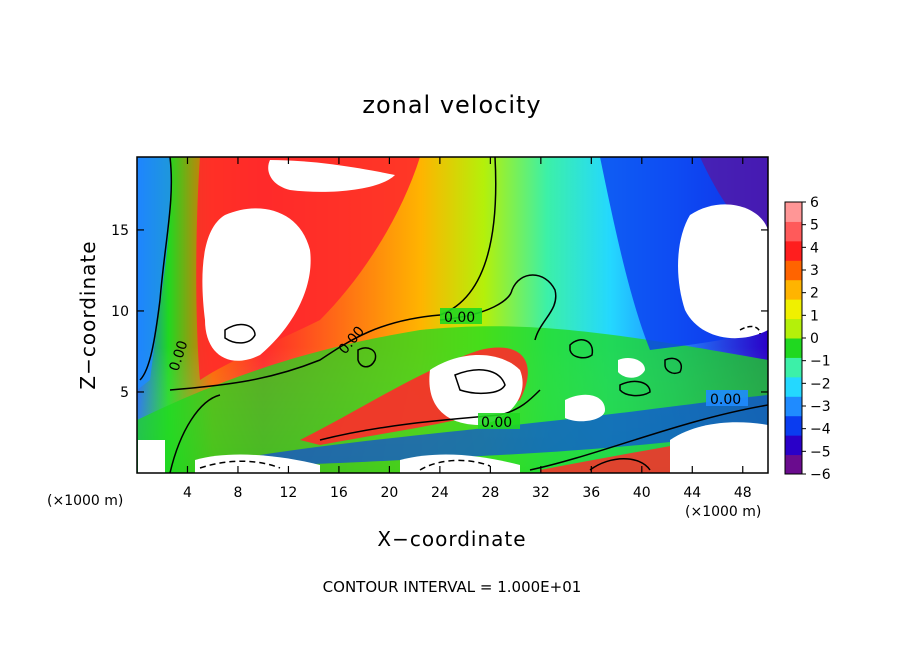  What do you see at coordinates (820, 452) in the screenshot?
I see `colorbar-tick-label: −5` at bounding box center [820, 452].